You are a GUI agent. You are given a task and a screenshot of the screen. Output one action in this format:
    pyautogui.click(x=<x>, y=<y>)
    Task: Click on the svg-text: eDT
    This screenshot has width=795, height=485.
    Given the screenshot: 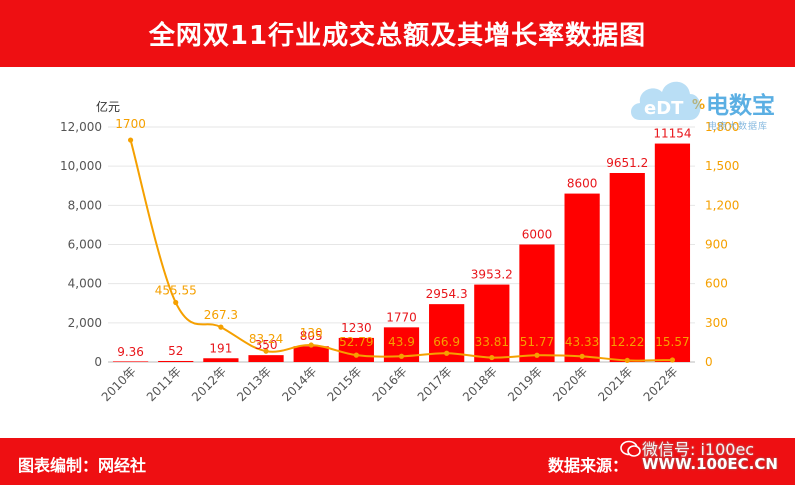 What is the action you would take?
    pyautogui.click(x=664, y=108)
    